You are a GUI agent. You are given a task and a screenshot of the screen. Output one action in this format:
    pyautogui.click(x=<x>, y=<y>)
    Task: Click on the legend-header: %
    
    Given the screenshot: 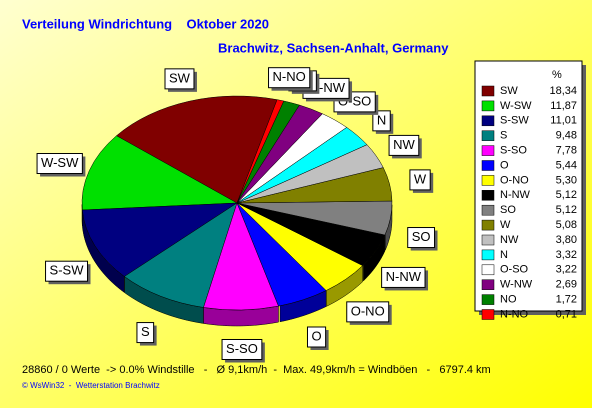 What is the action you would take?
    pyautogui.click(x=557, y=75)
    